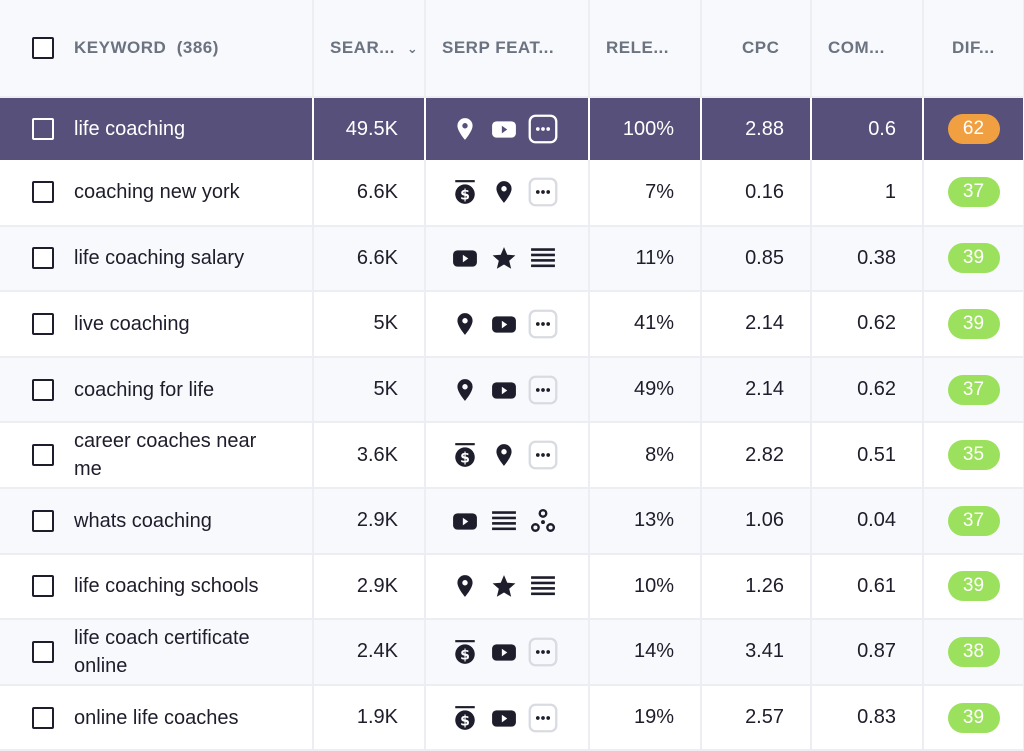  Describe the element at coordinates (369, 652) in the screenshot. I see `search-volume-cell: 2.4K` at that location.